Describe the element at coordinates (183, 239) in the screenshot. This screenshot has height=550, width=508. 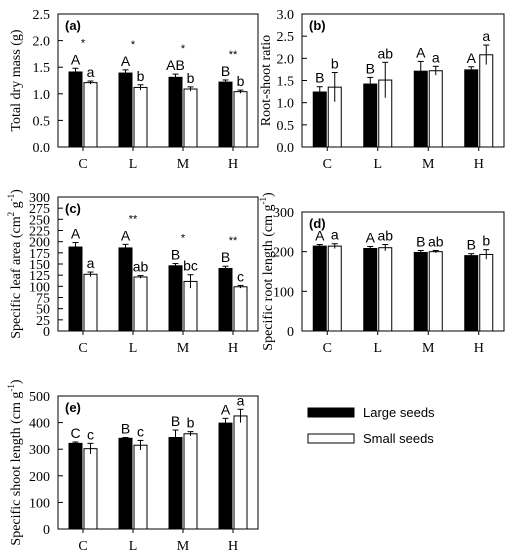
I see `significance-stars: *` at that location.